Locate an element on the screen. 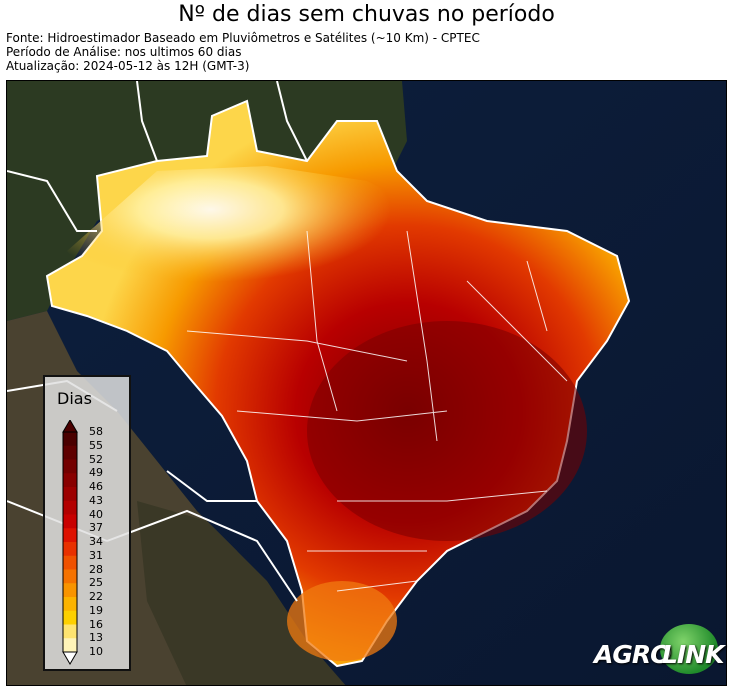  legend-tick-label: 34 is located at coordinates (96, 541).